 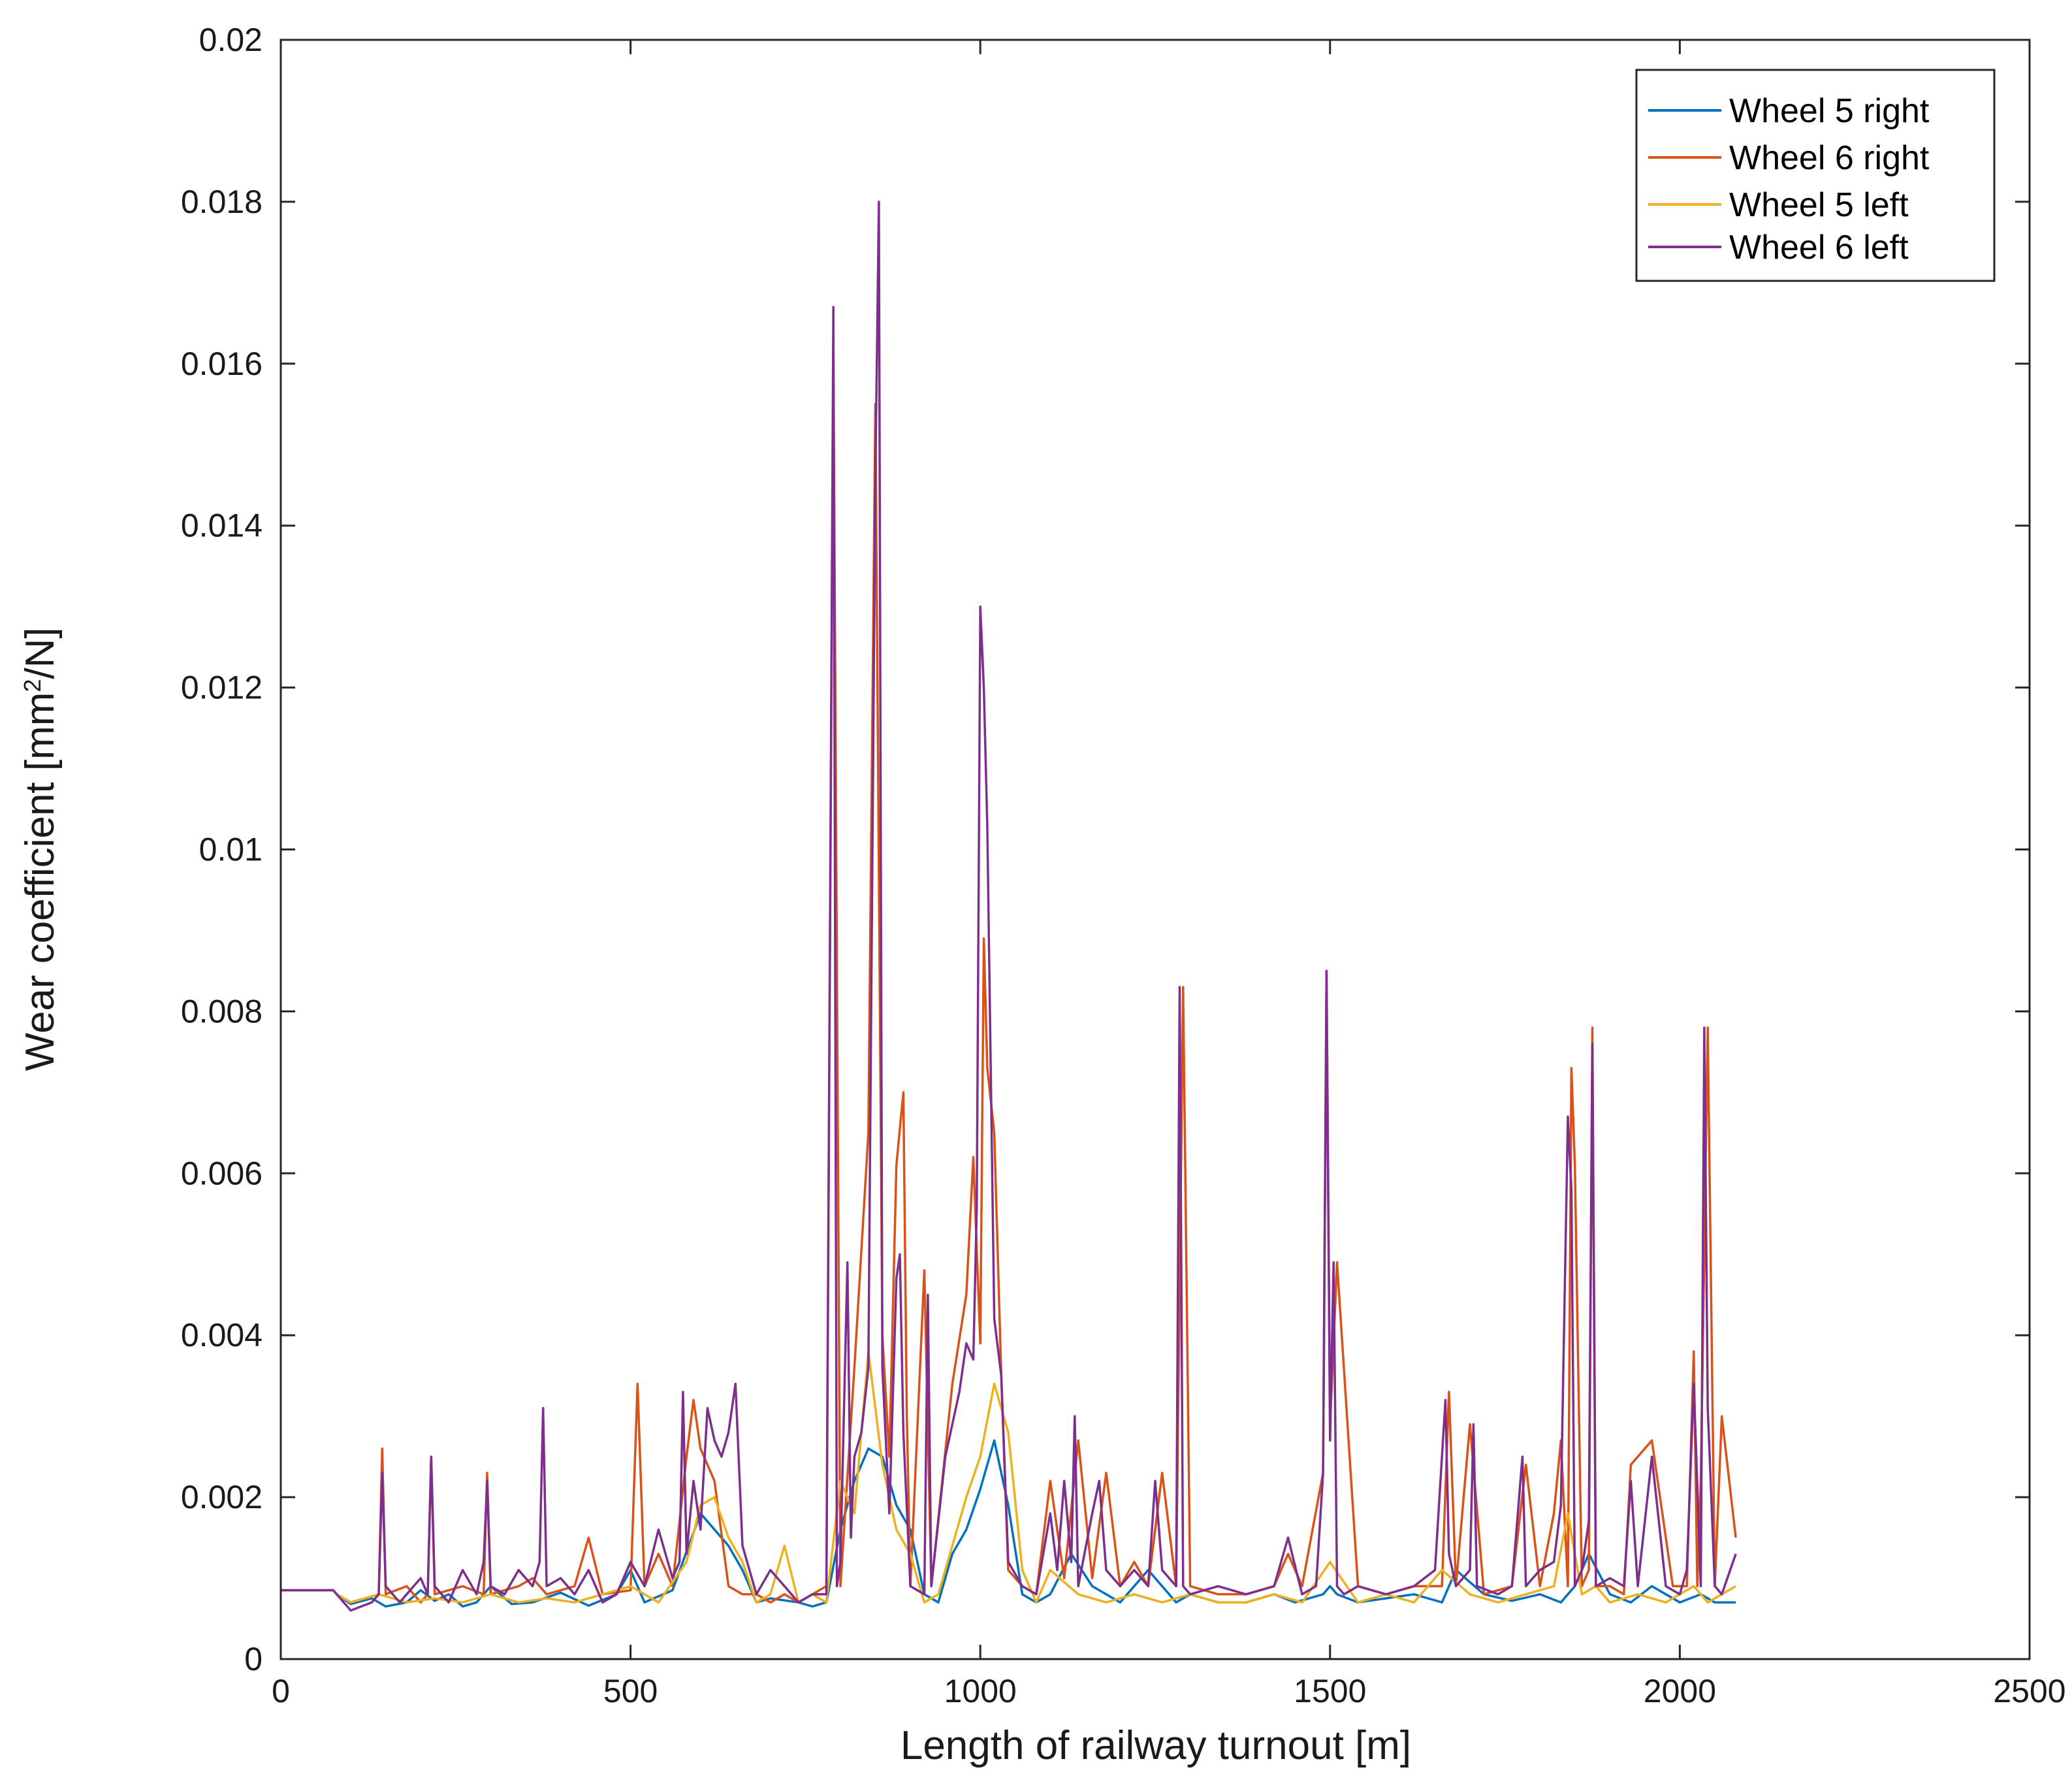 I want to click on series-line-wheel-5-left, so click(x=1008, y=1477).